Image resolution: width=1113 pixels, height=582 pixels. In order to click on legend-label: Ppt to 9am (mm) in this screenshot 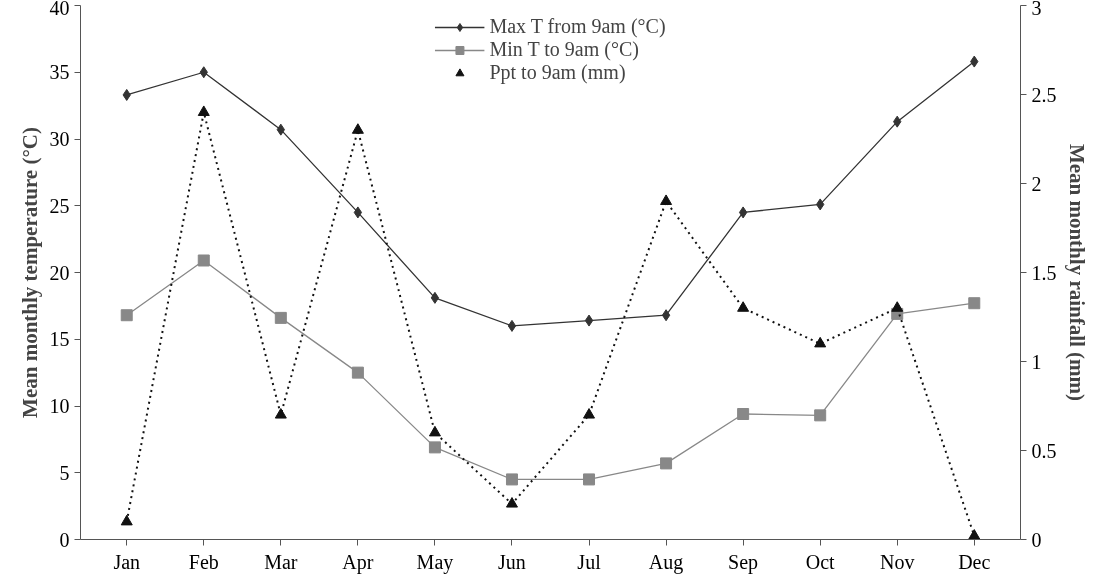, I will do `click(557, 72)`.